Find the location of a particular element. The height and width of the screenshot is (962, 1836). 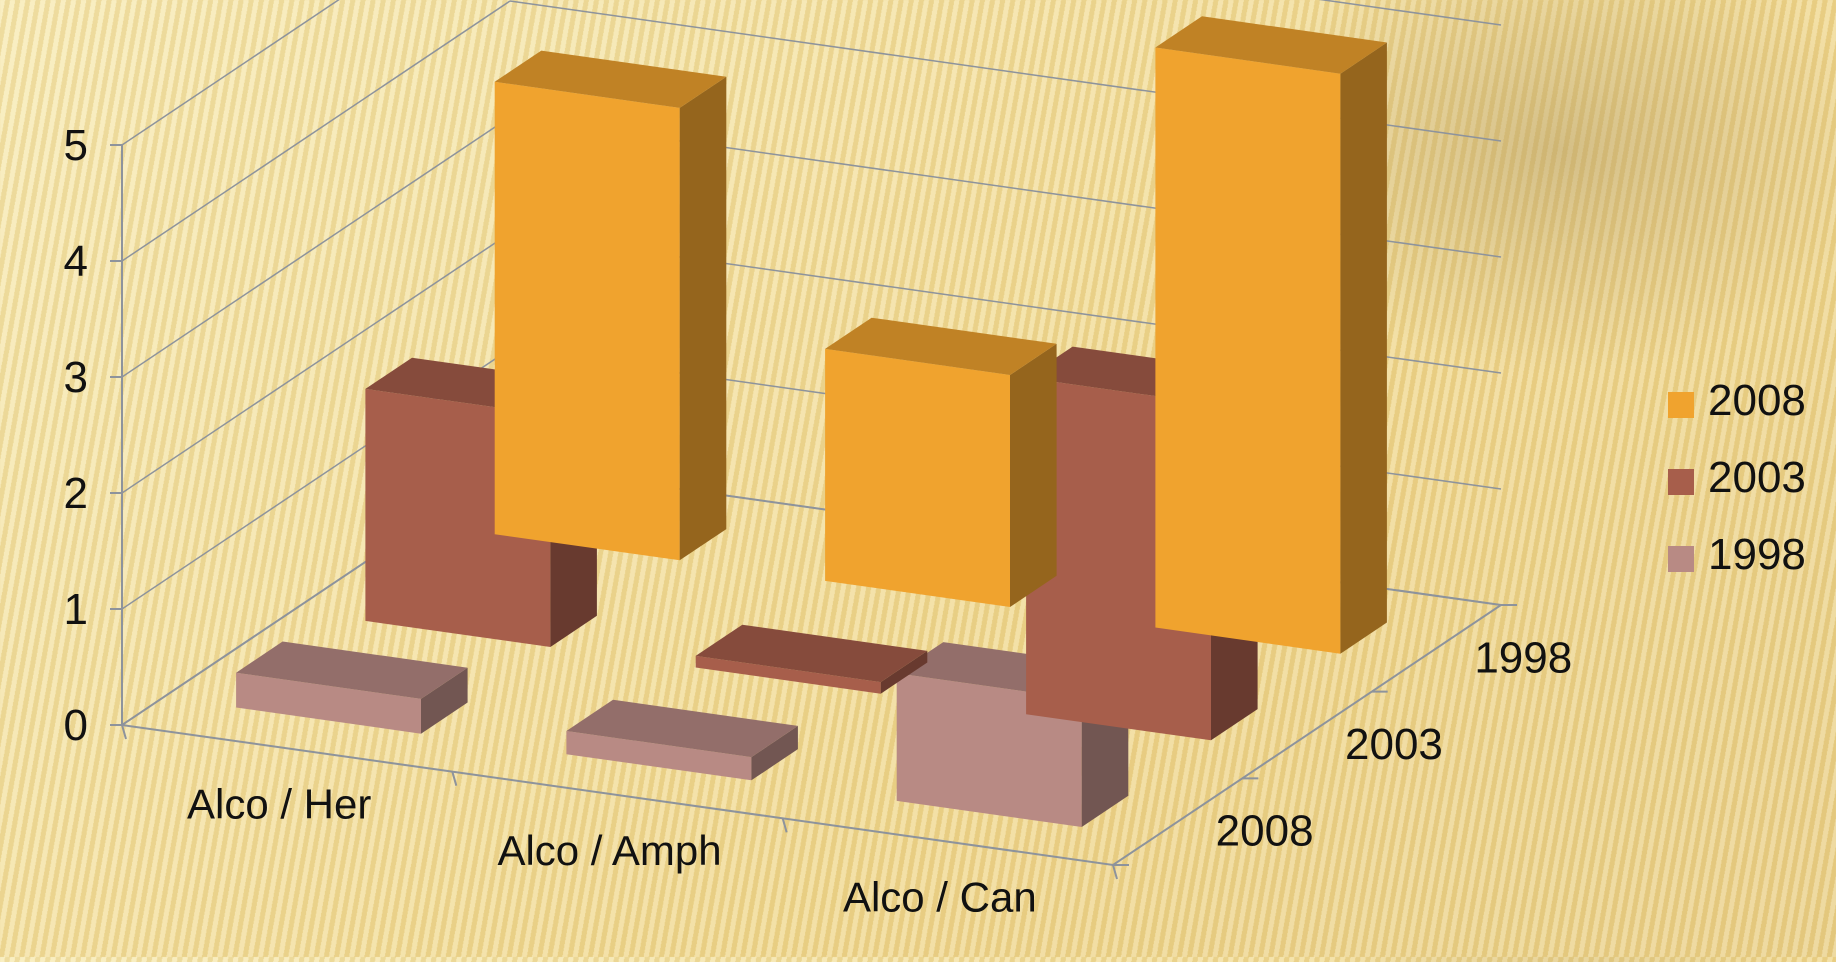

x-category-label: Alco / Her is located at coordinates (279, 803).